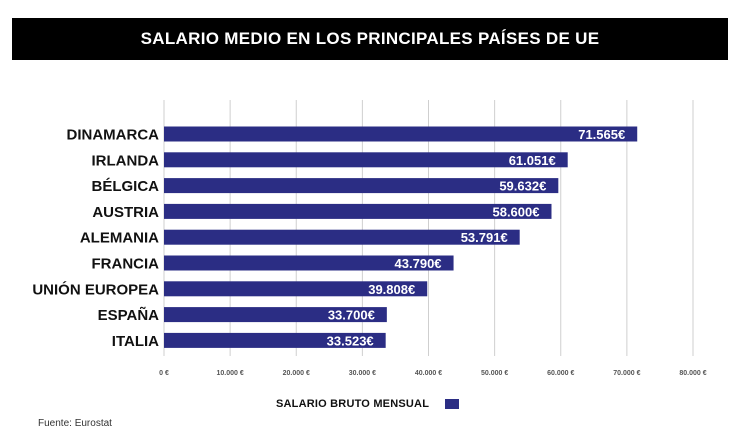 This screenshot has height=446, width=747. I want to click on x-tick-label: 20.000 €, so click(296, 373).